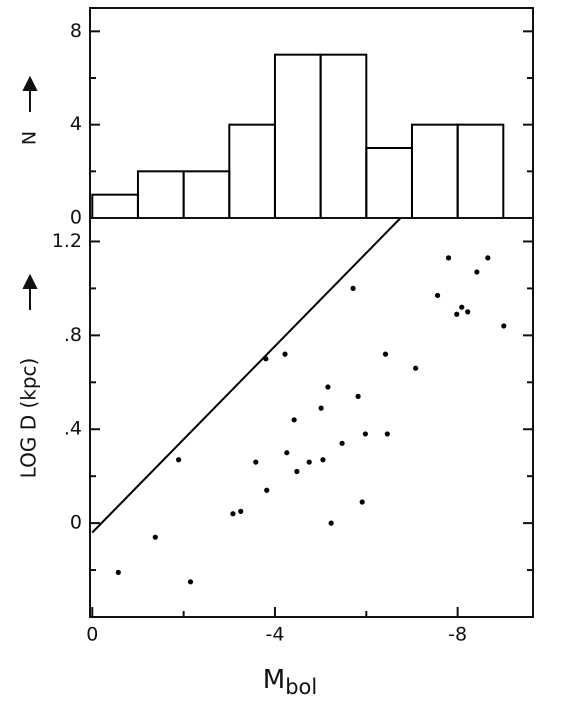 The image size is (570, 706). What do you see at coordinates (76, 124) in the screenshot?
I see `y-tick-label: 4` at bounding box center [76, 124].